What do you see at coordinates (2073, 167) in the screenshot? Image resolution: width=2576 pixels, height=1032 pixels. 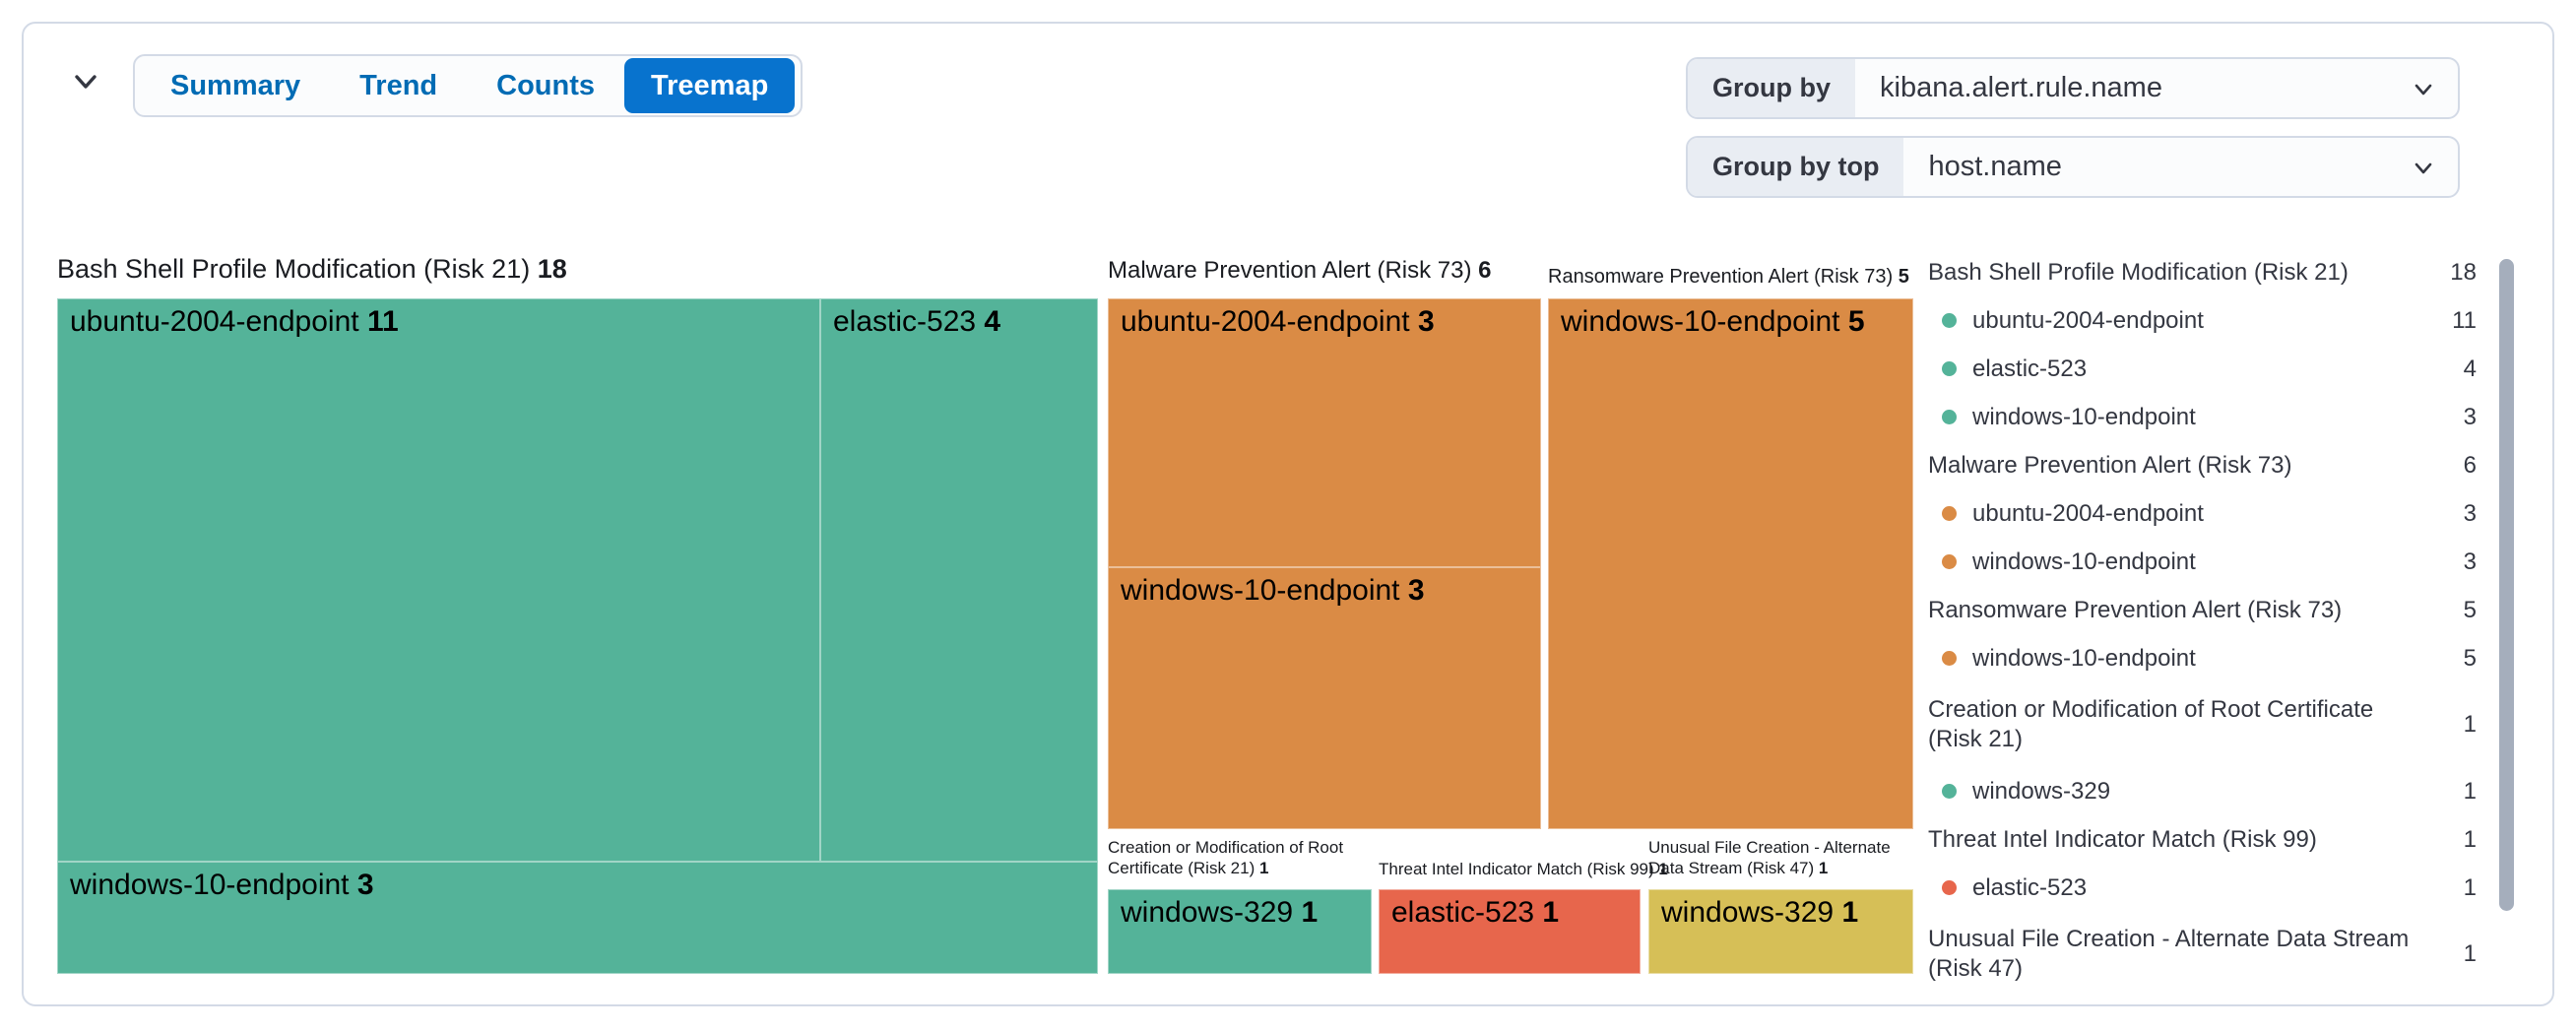 I see `group-by-top-select: Group by top host.name` at bounding box center [2073, 167].